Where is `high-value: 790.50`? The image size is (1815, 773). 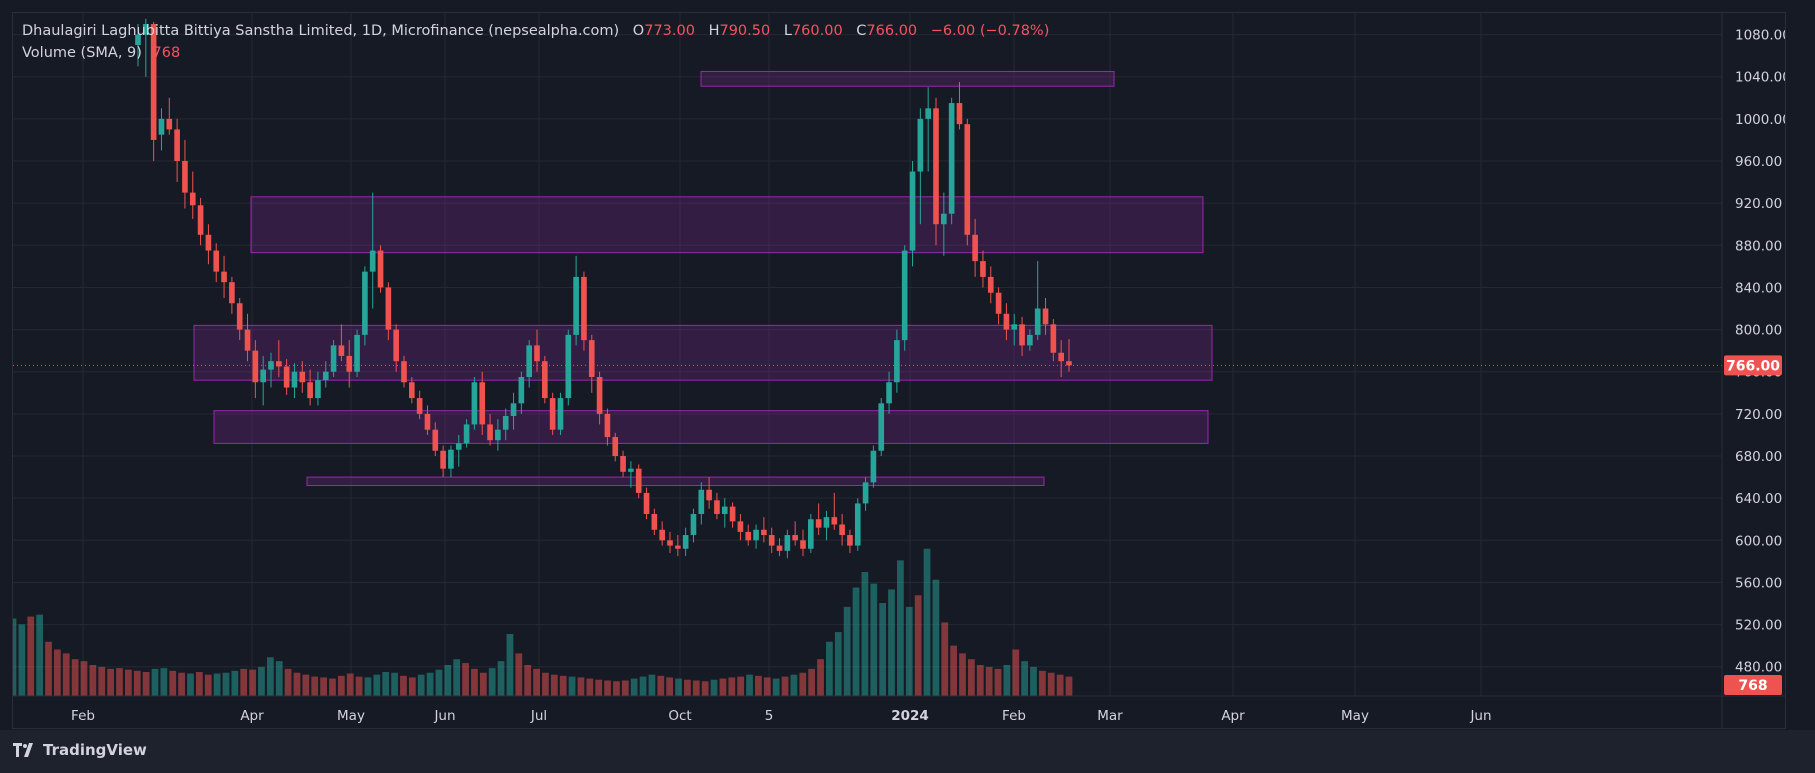
high-value: 790.50 is located at coordinates (745, 31).